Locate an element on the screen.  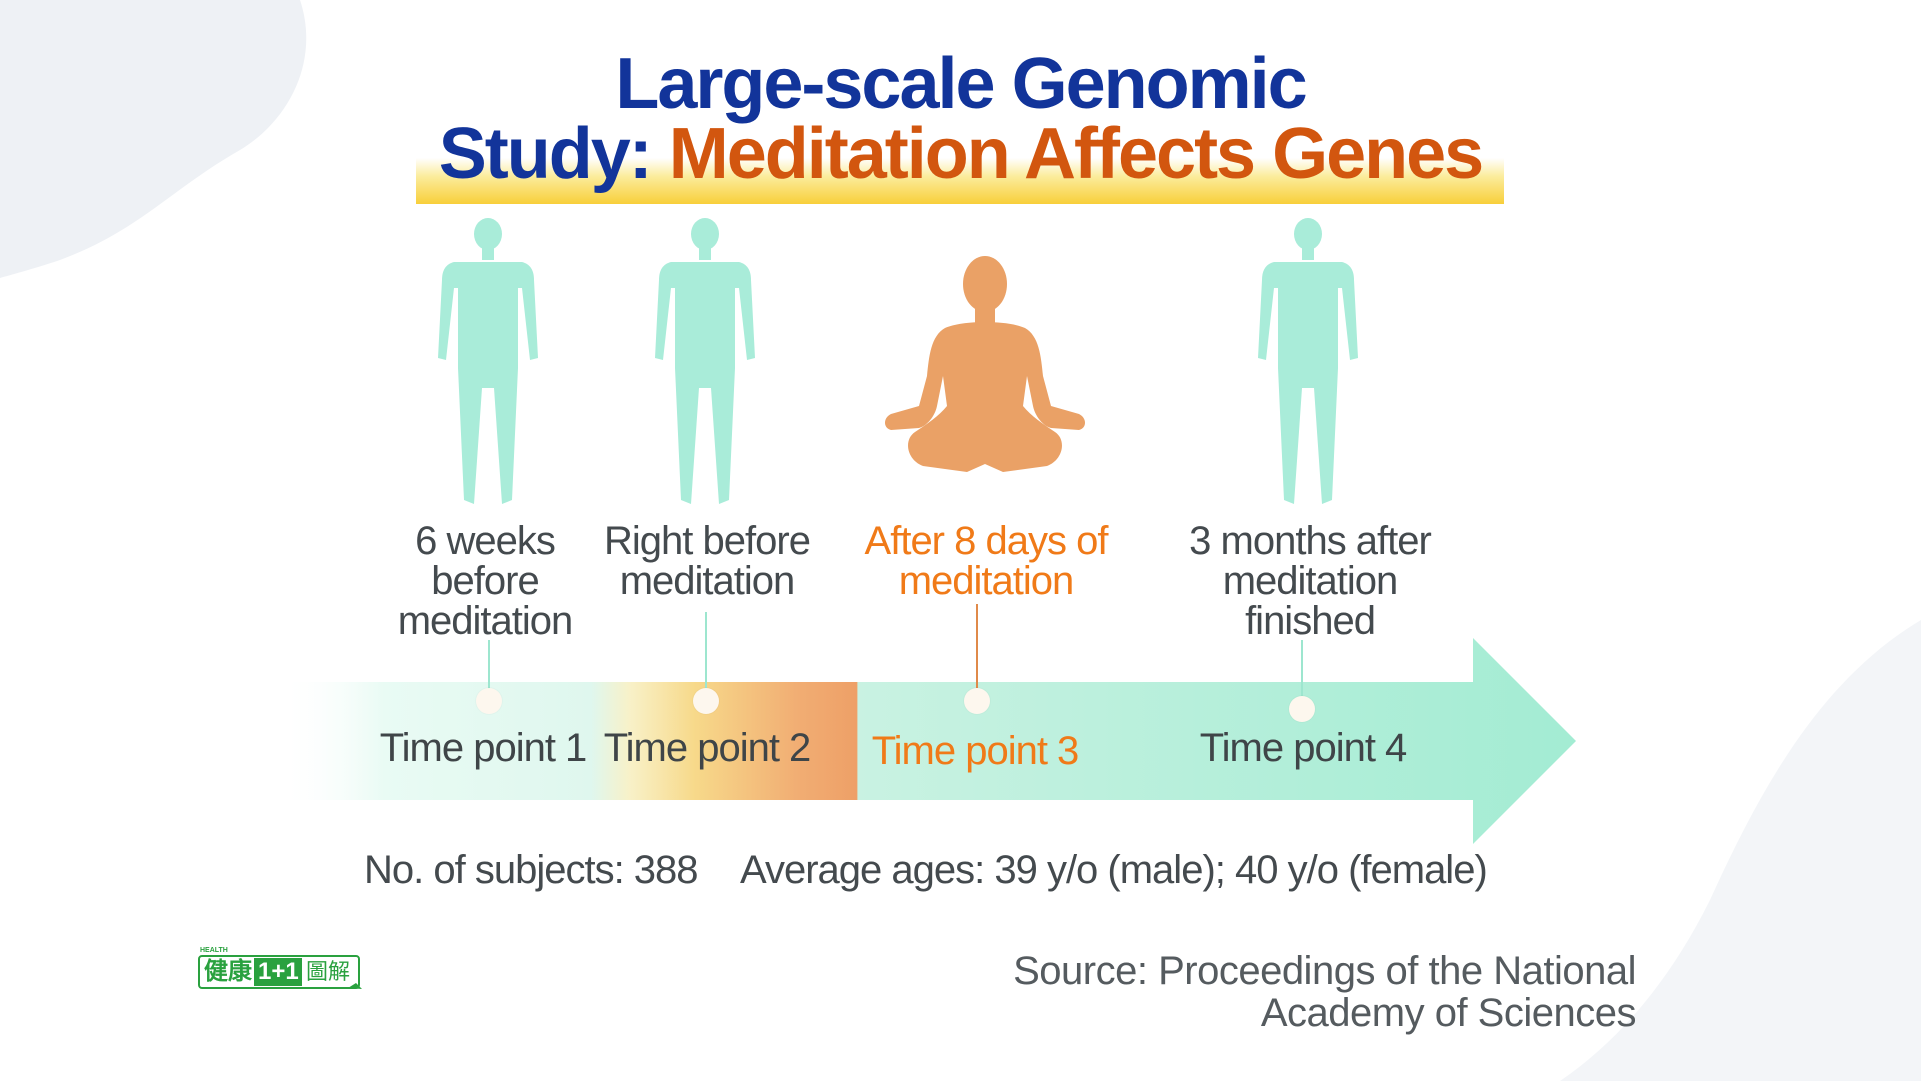
time-point-4: Time point 4 is located at coordinates (1303, 748).